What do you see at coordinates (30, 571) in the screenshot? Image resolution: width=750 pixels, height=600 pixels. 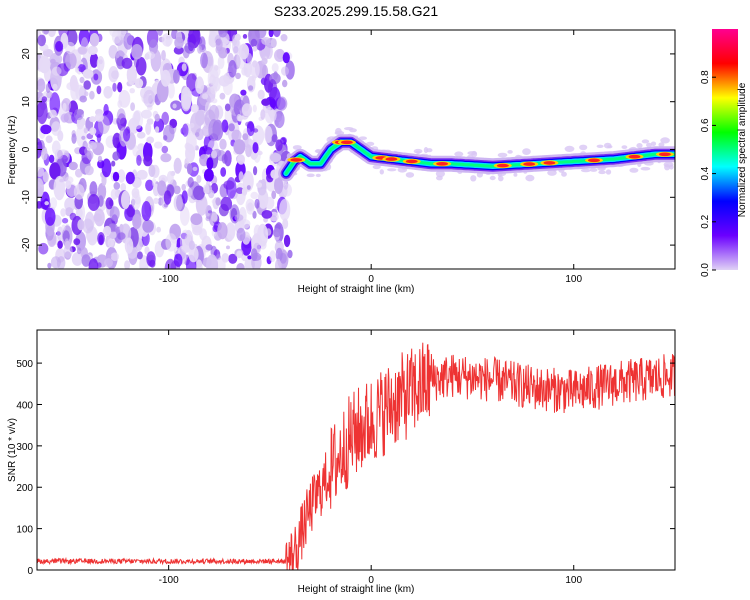 I see `snr-ytick-label: 0` at bounding box center [30, 571].